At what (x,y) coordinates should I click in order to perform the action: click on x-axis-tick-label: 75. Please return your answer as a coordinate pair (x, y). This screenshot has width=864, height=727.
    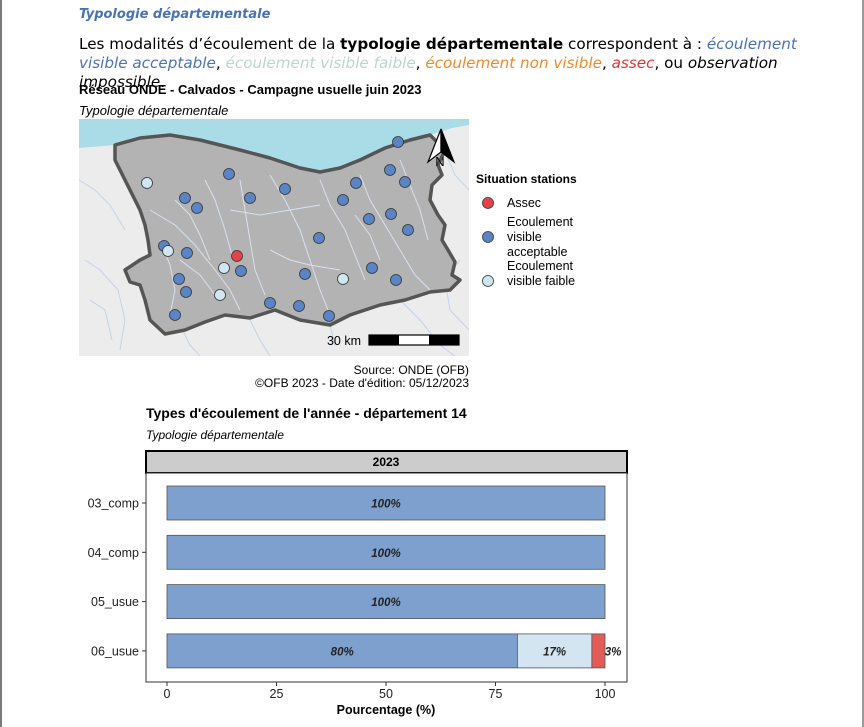
    Looking at the image, I should click on (496, 694).